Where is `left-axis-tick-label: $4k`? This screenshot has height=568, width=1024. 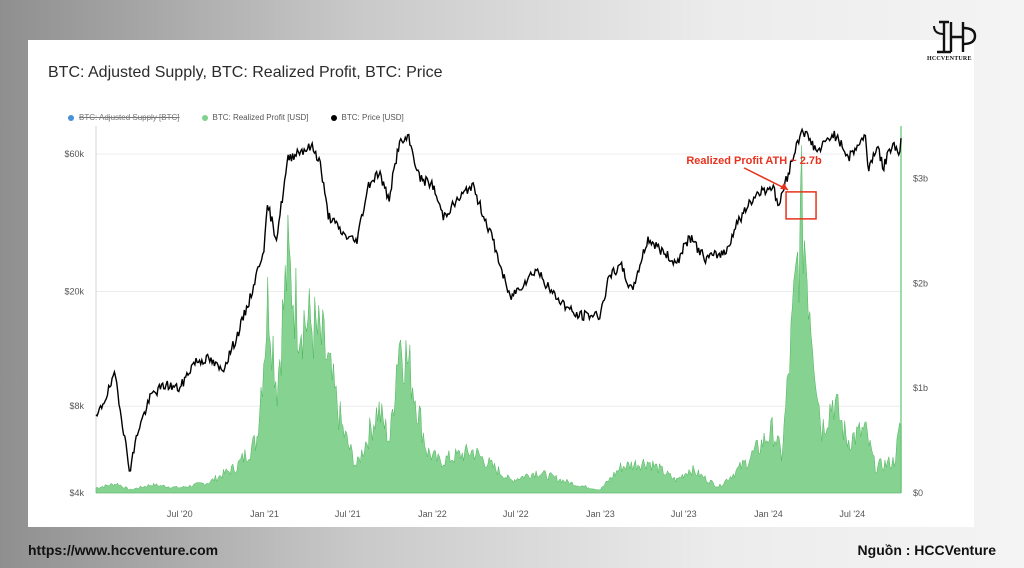 left-axis-tick-label: $4k is located at coordinates (76, 493).